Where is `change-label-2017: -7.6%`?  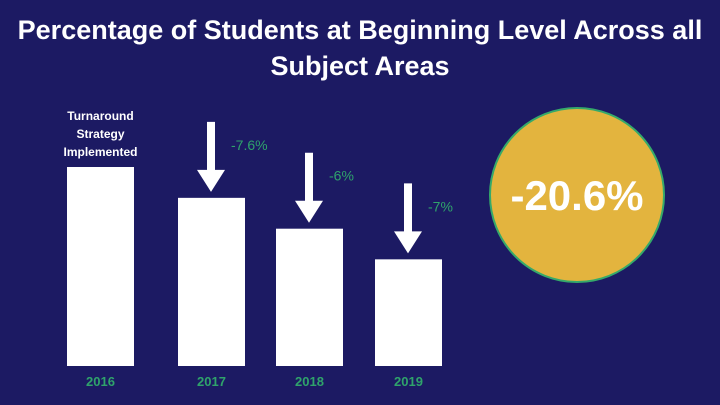 change-label-2017: -7.6% is located at coordinates (249, 145).